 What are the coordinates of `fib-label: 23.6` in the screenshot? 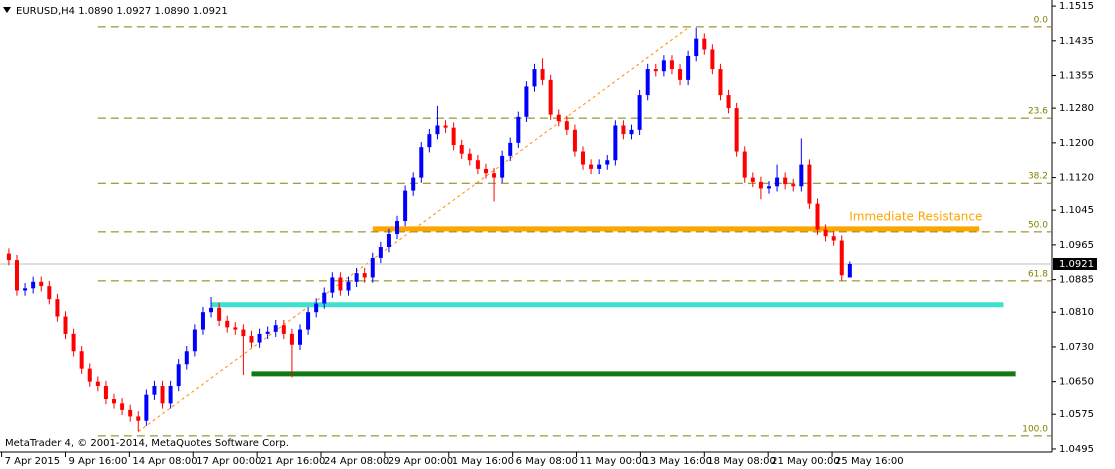 It's located at (1038, 112).